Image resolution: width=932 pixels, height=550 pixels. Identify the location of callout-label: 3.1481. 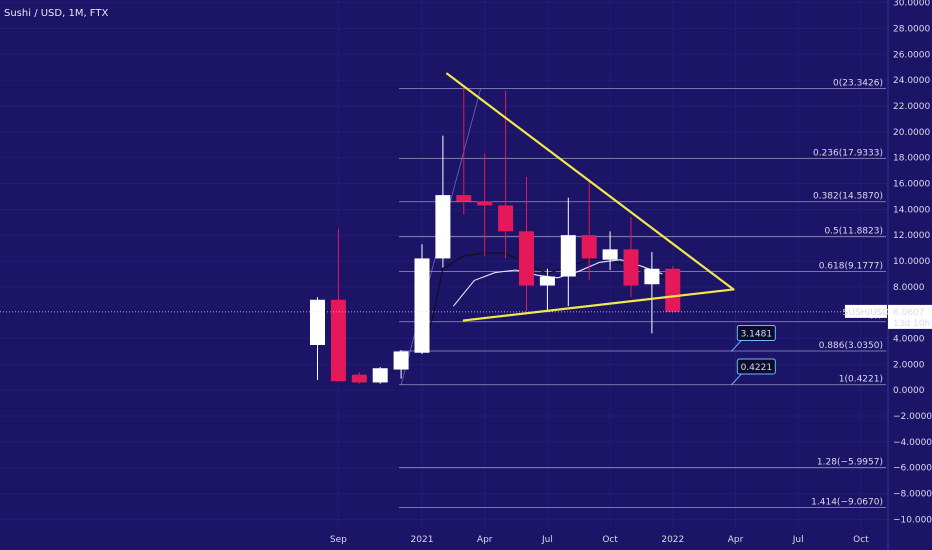
(757, 334).